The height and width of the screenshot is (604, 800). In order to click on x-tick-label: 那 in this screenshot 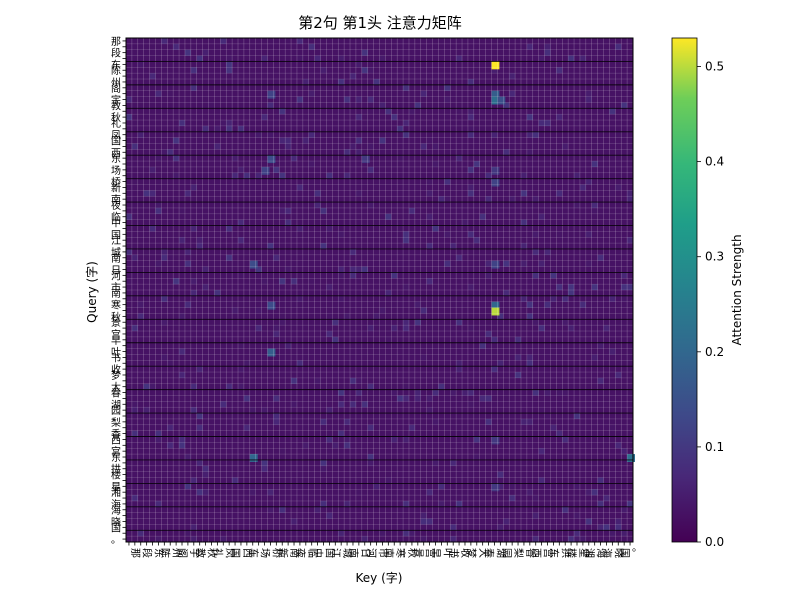, I will do `click(135, 553)`.